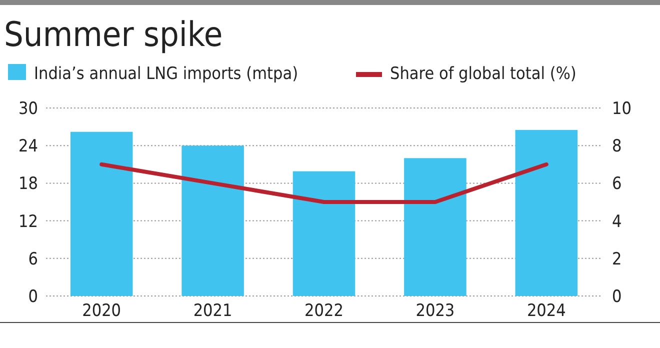 The image size is (660, 348). Describe the element at coordinates (28, 222) in the screenshot. I see `y-tick-label: 12` at that location.